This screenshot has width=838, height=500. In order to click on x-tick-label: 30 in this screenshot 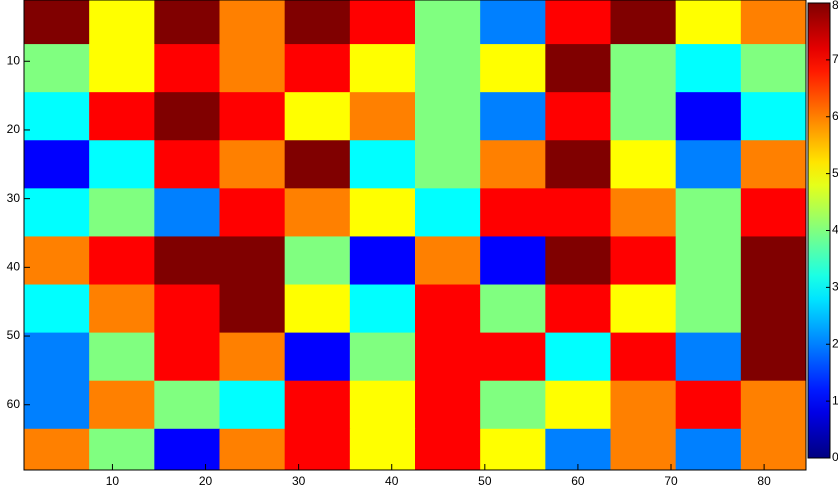, I will do `click(299, 481)`.